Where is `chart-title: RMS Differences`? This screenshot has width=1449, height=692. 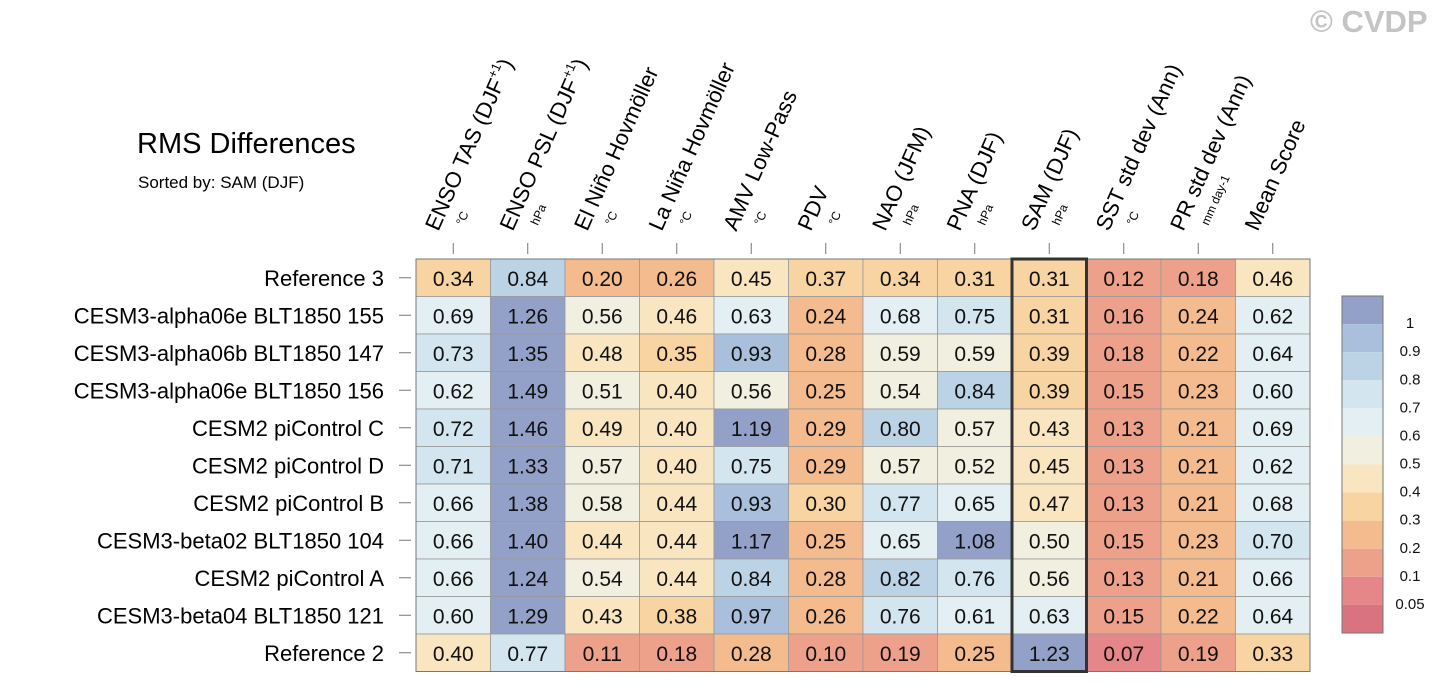
chart-title: RMS Differences is located at coordinates (246, 144).